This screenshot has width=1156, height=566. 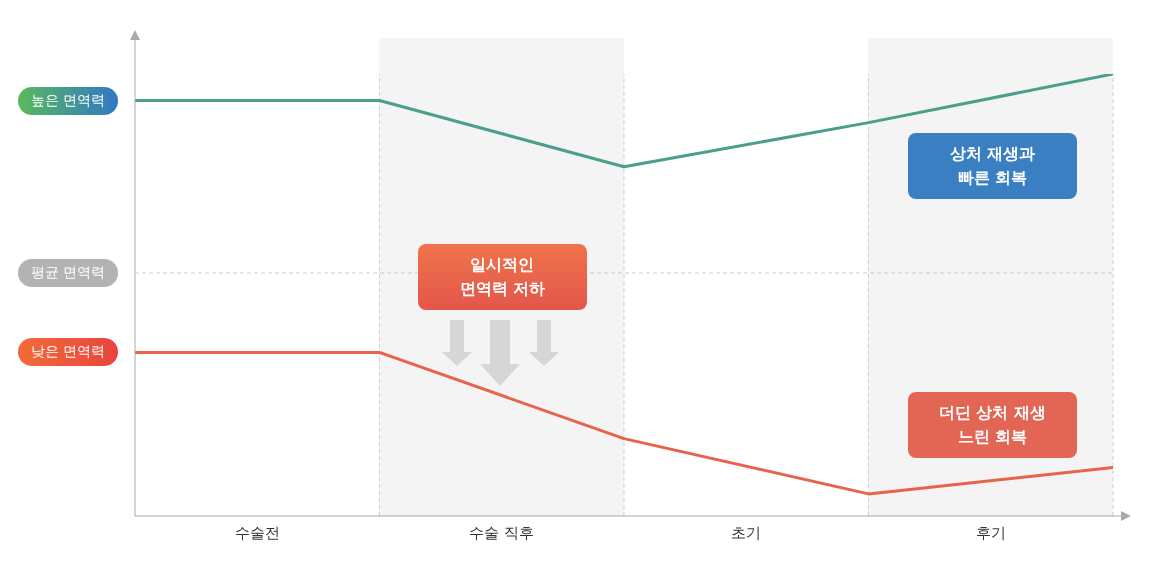 I want to click on text: 높은 면역력, so click(x=68, y=100).